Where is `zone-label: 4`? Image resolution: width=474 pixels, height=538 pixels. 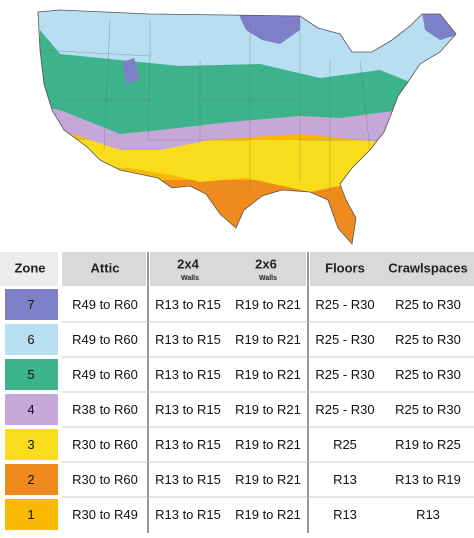
zone-label: 4 is located at coordinates (30, 409).